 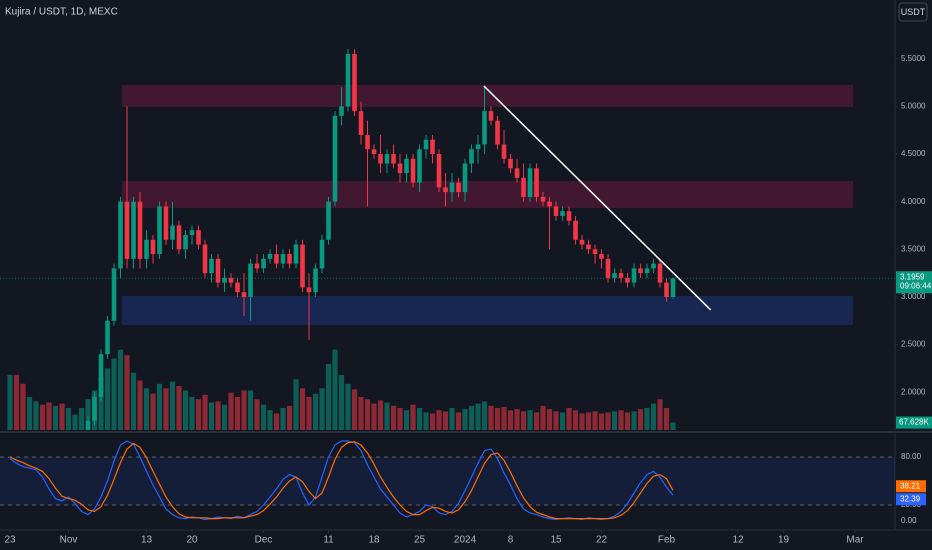 What do you see at coordinates (328, 540) in the screenshot?
I see `x-tick-label: 11` at bounding box center [328, 540].